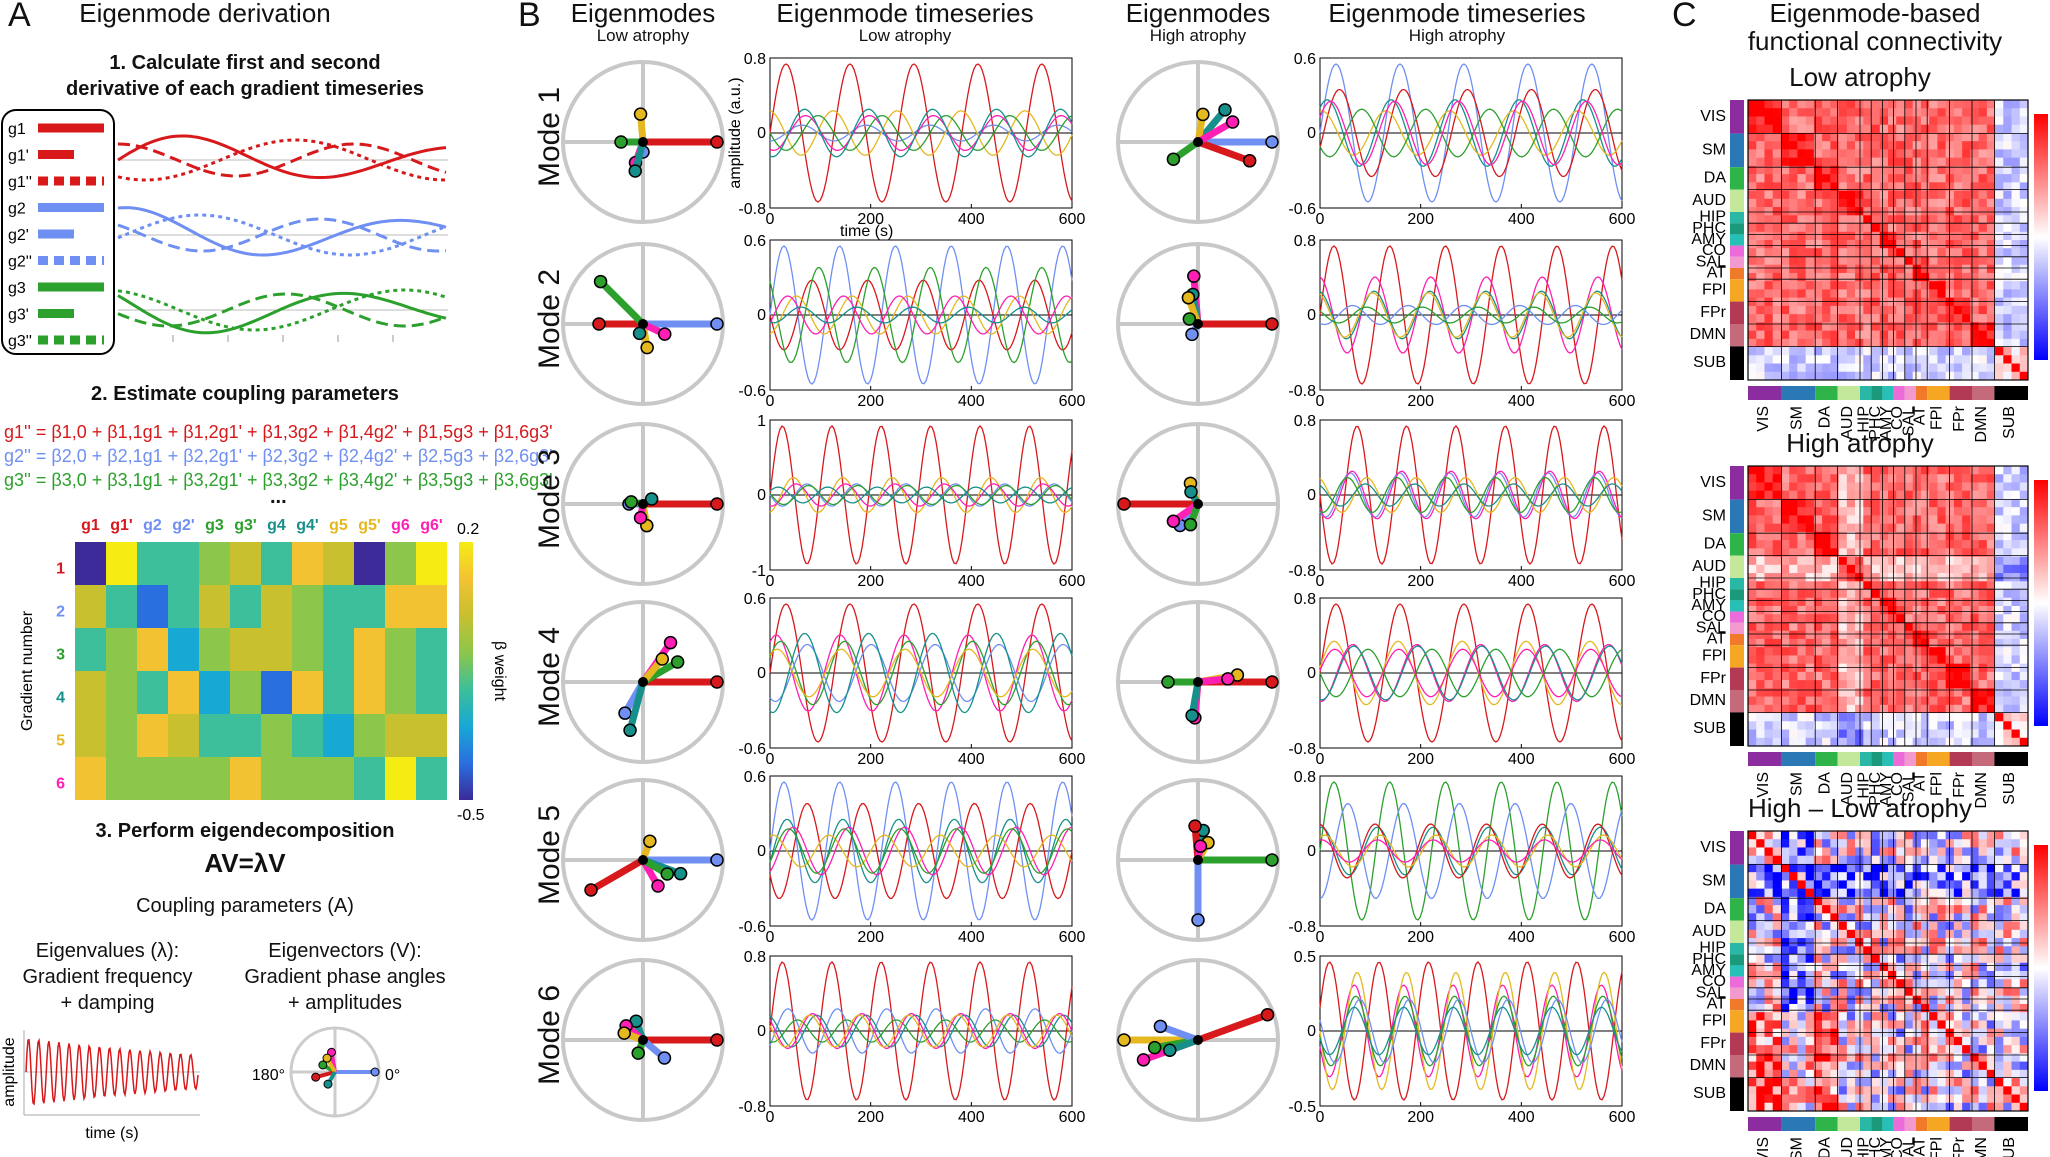  What do you see at coordinates (338, 735) in the screenshot?
I see `heatmap-cell` at bounding box center [338, 735].